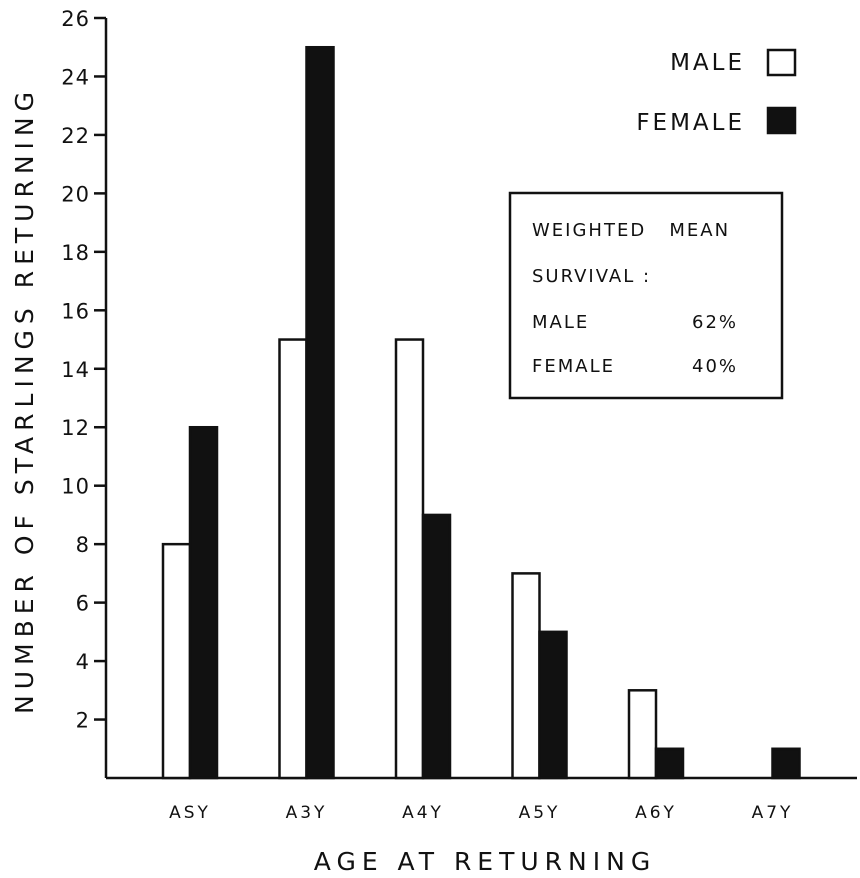  I want to click on annotation-border, so click(646, 295).